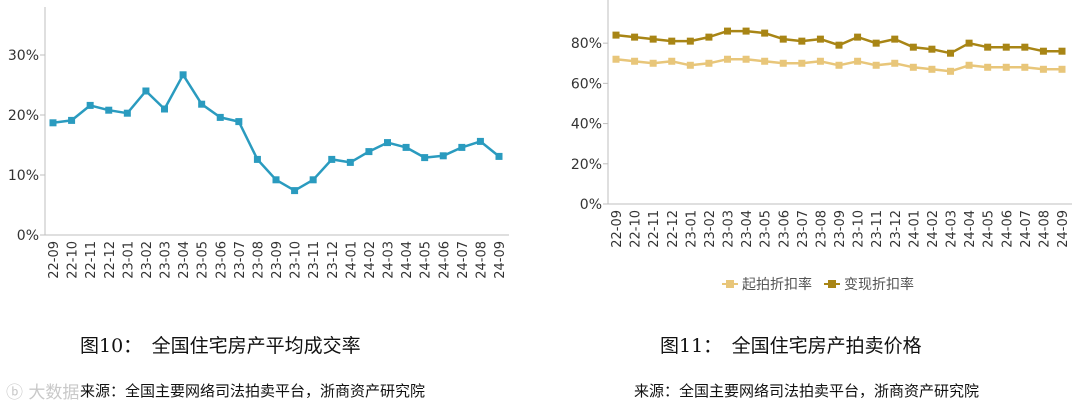 This screenshot has height=413, width=1080. What do you see at coordinates (258, 260) in the screenshot?
I see `x-tick-label: 23-08` at bounding box center [258, 260].